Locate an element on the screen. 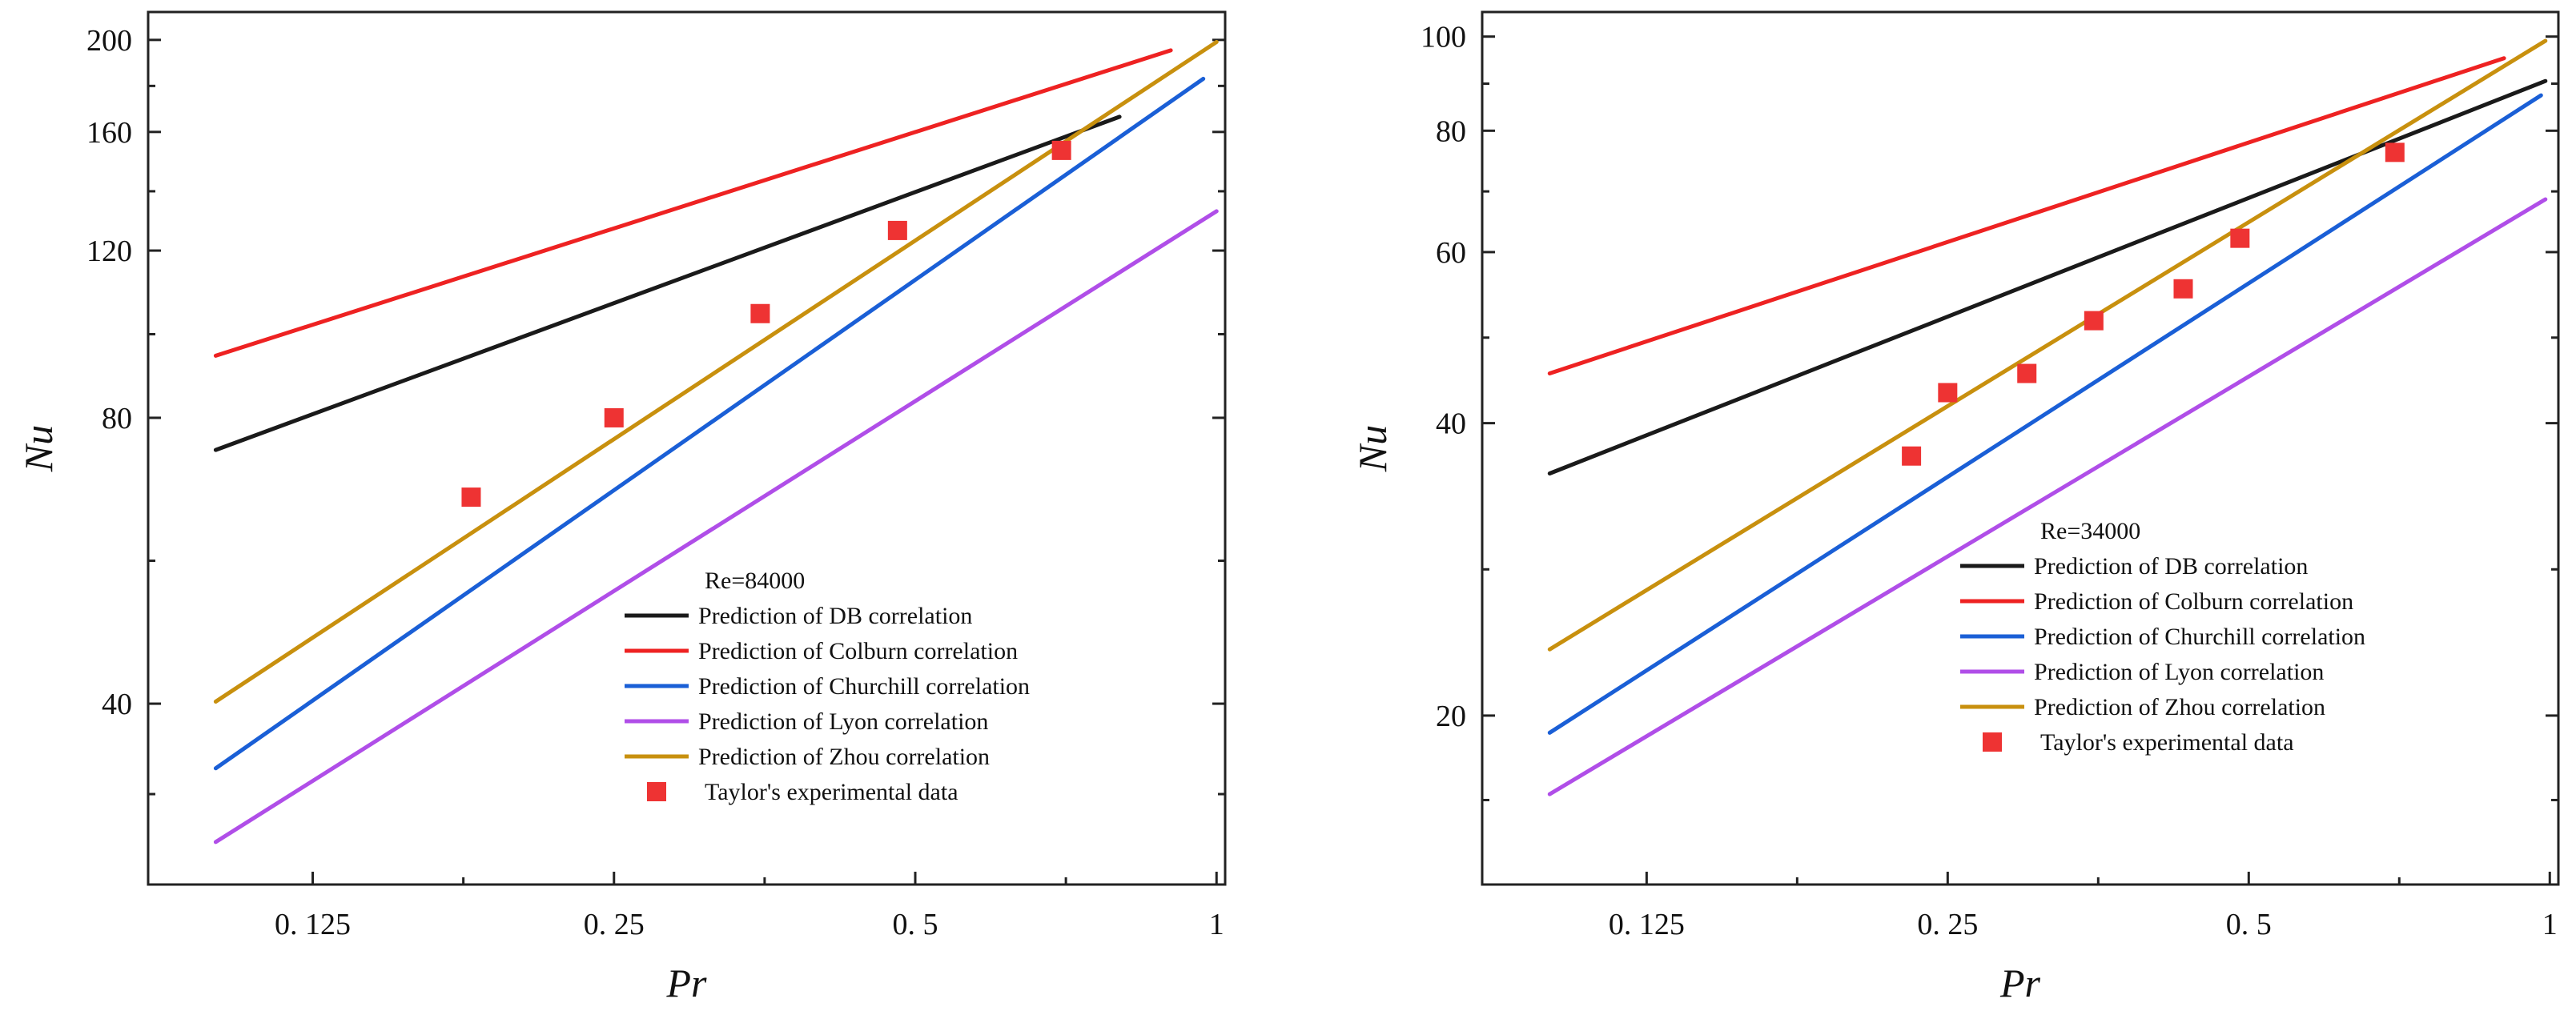 This screenshot has height=1015, width=2576. y-tick-label: 60 is located at coordinates (1451, 253).